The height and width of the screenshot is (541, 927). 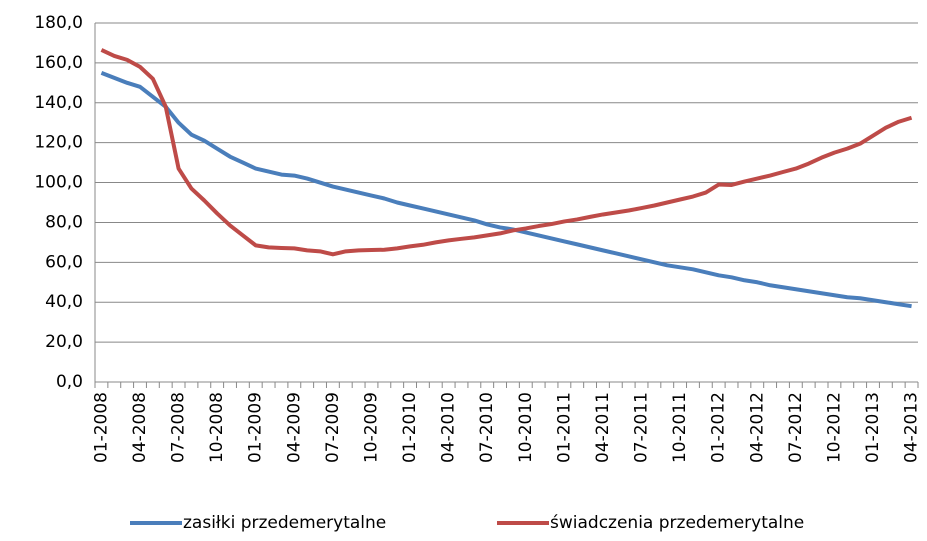 I want to click on x-tick-label: 04-2011, so click(x=603, y=427).